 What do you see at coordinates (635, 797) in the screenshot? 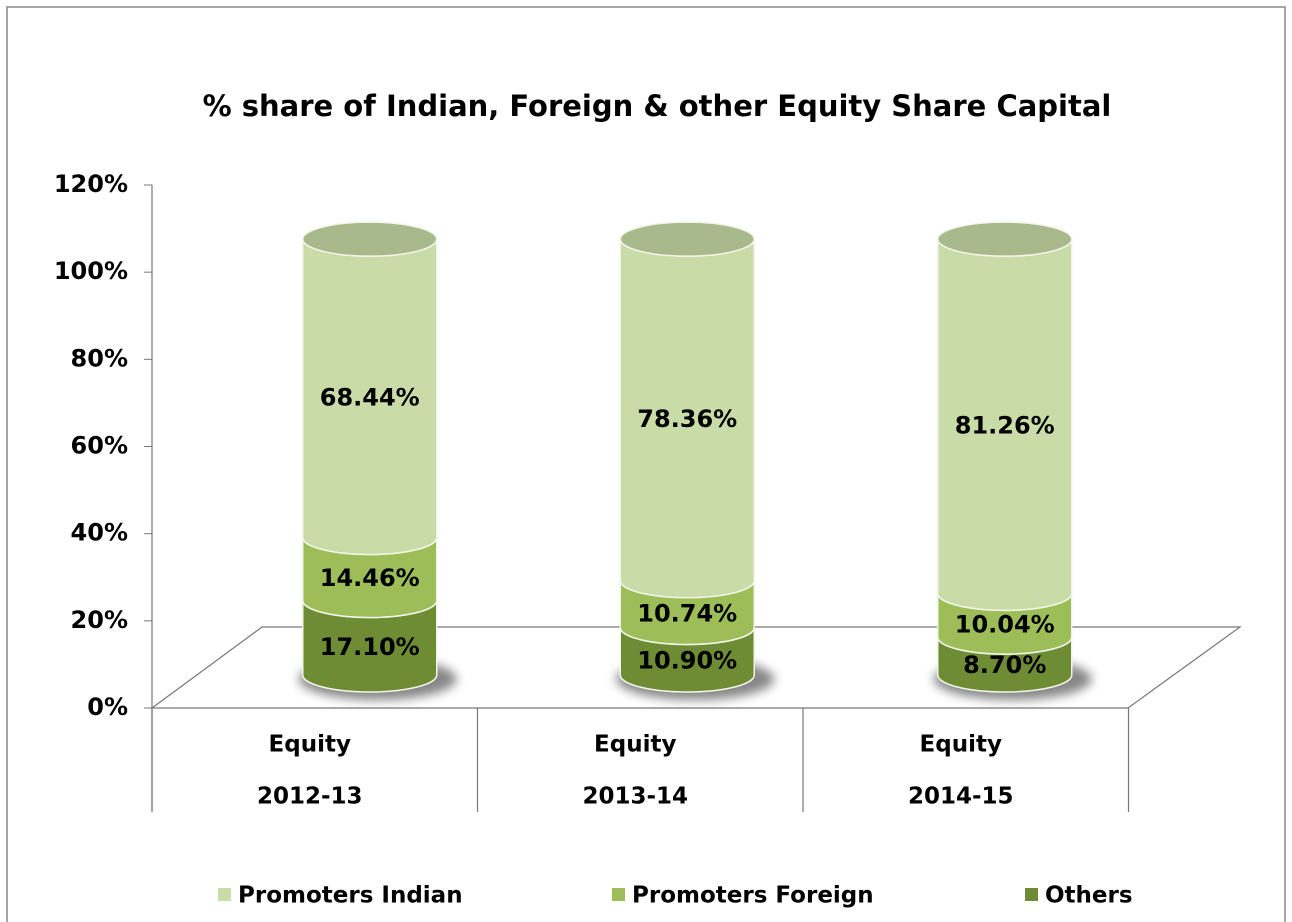
I see `x-tick-label: 2013-14` at bounding box center [635, 797].